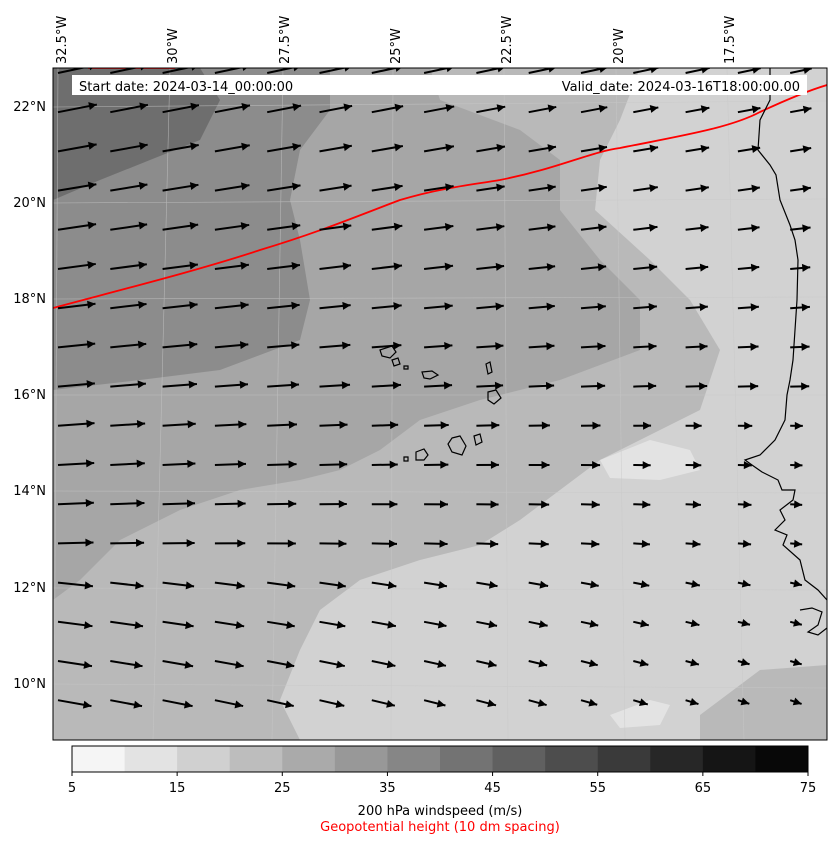  Describe the element at coordinates (173, 46) in the screenshot. I see `lon-label: 30°W` at that location.